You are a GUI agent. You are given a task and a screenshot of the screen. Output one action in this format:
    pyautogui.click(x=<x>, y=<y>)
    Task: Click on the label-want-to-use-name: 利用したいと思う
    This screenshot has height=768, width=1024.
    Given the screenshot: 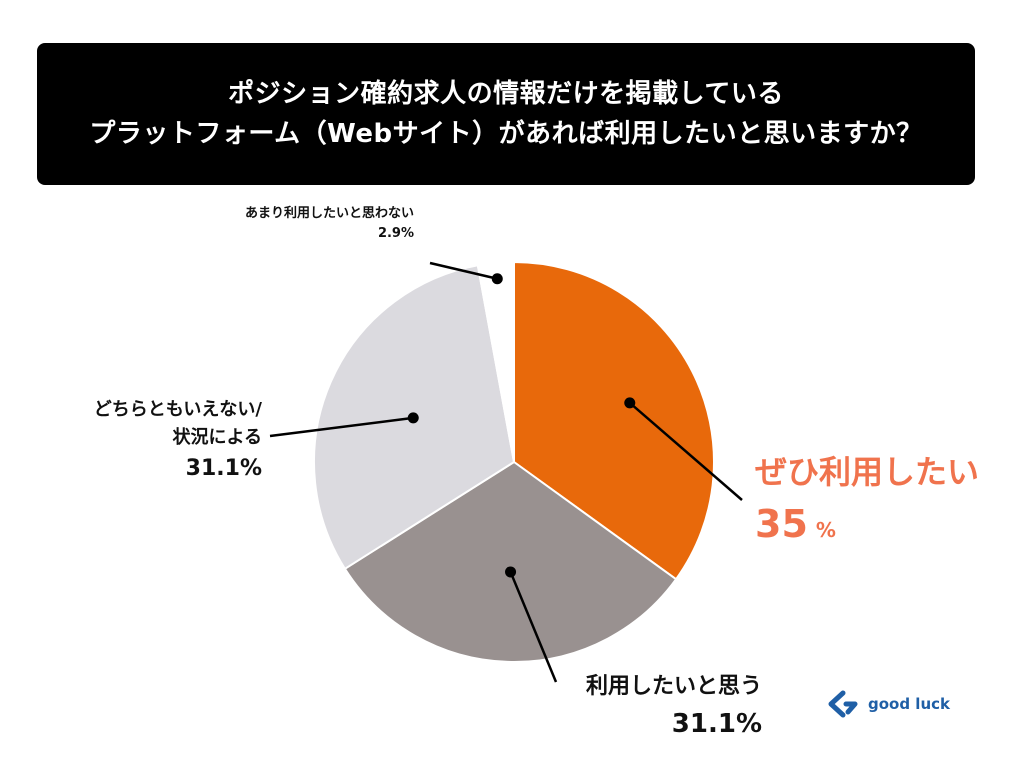 What is the action you would take?
    pyautogui.click(x=673, y=686)
    